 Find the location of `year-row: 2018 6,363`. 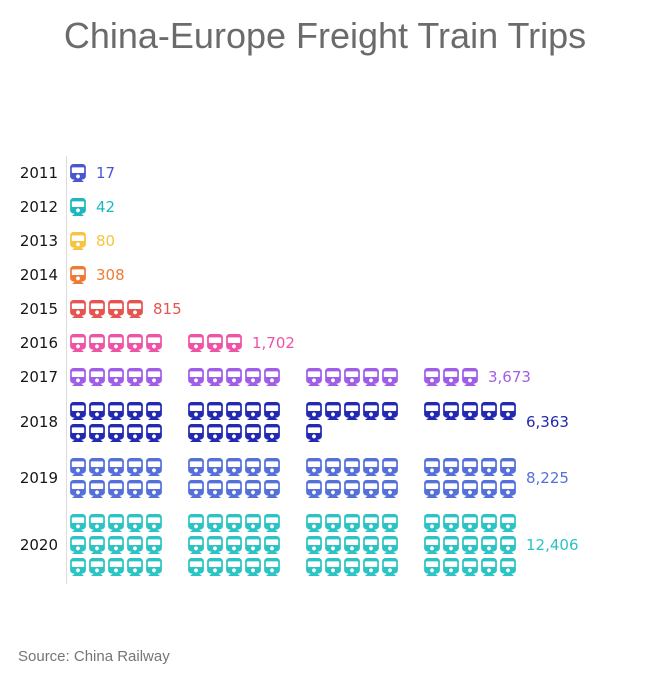

year-row: 2018 6,363 is located at coordinates (325, 422).